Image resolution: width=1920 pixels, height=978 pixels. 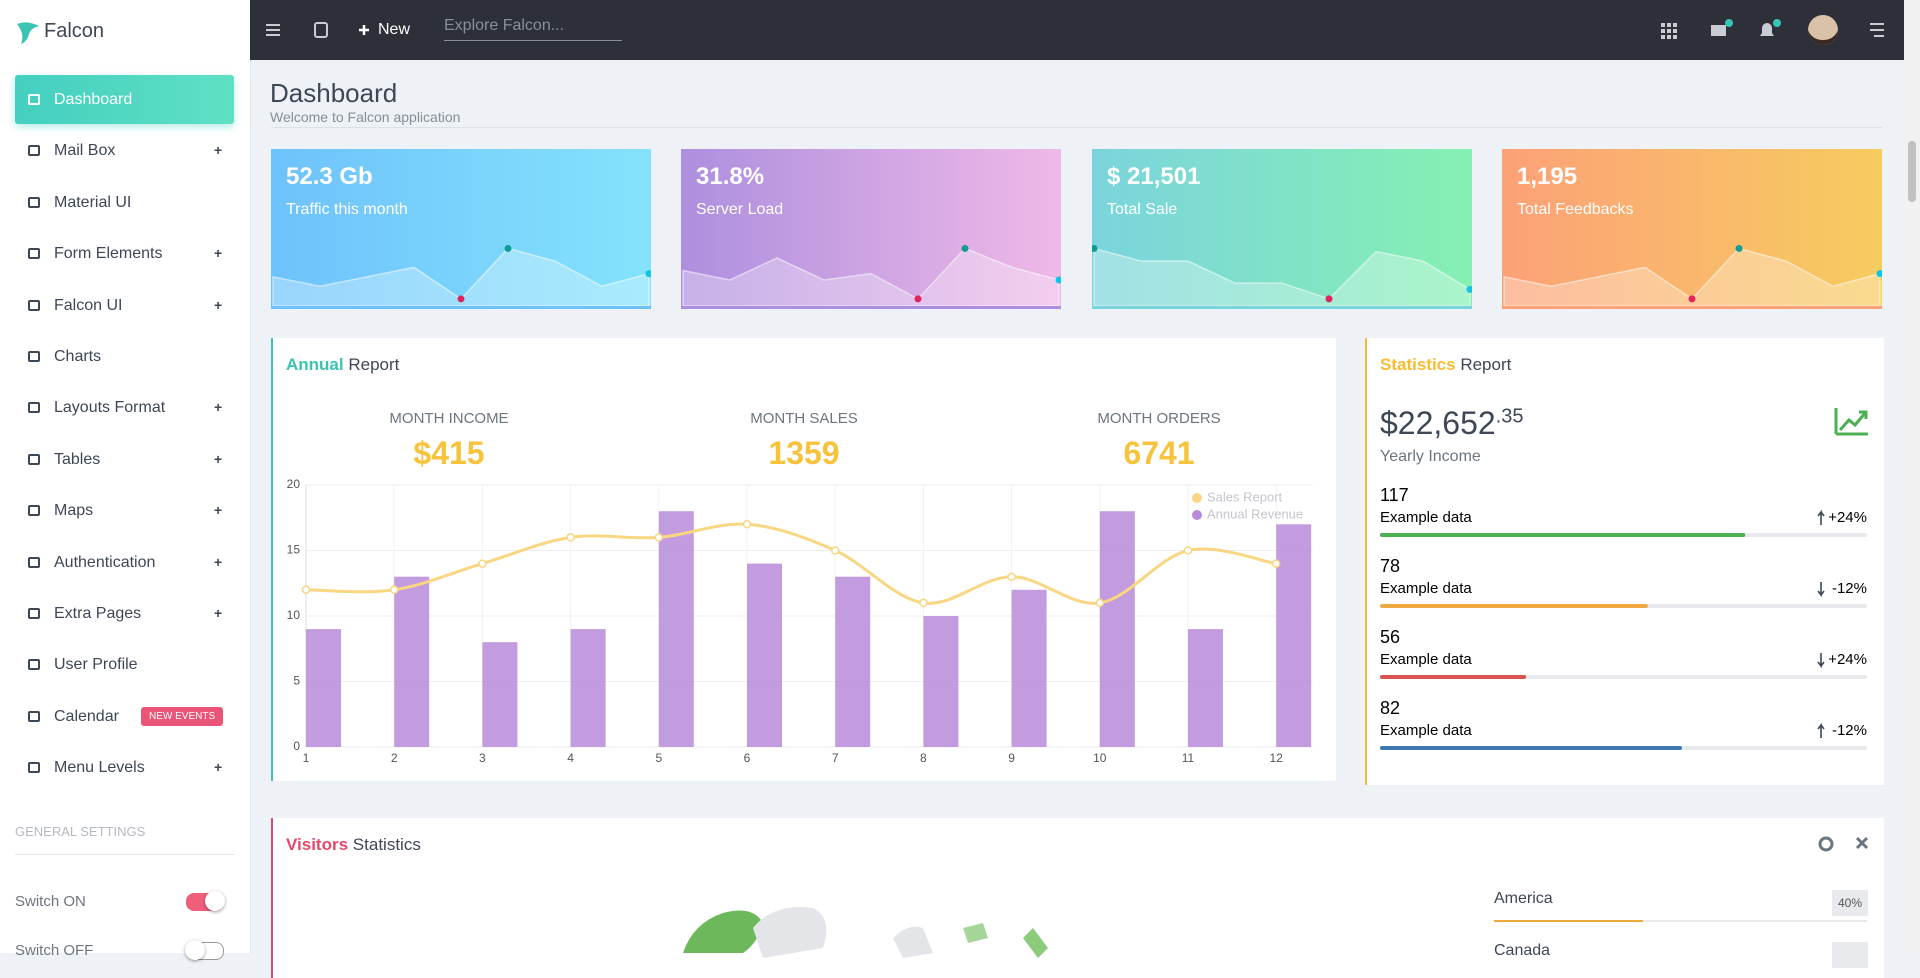 What do you see at coordinates (1847, 517) in the screenshot?
I see `row-change: +24%` at bounding box center [1847, 517].